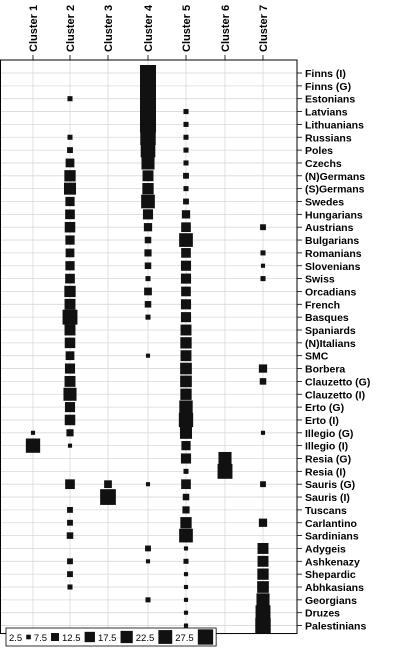  Describe the element at coordinates (331, 292) in the screenshot. I see `row-label: Orcadians` at that location.